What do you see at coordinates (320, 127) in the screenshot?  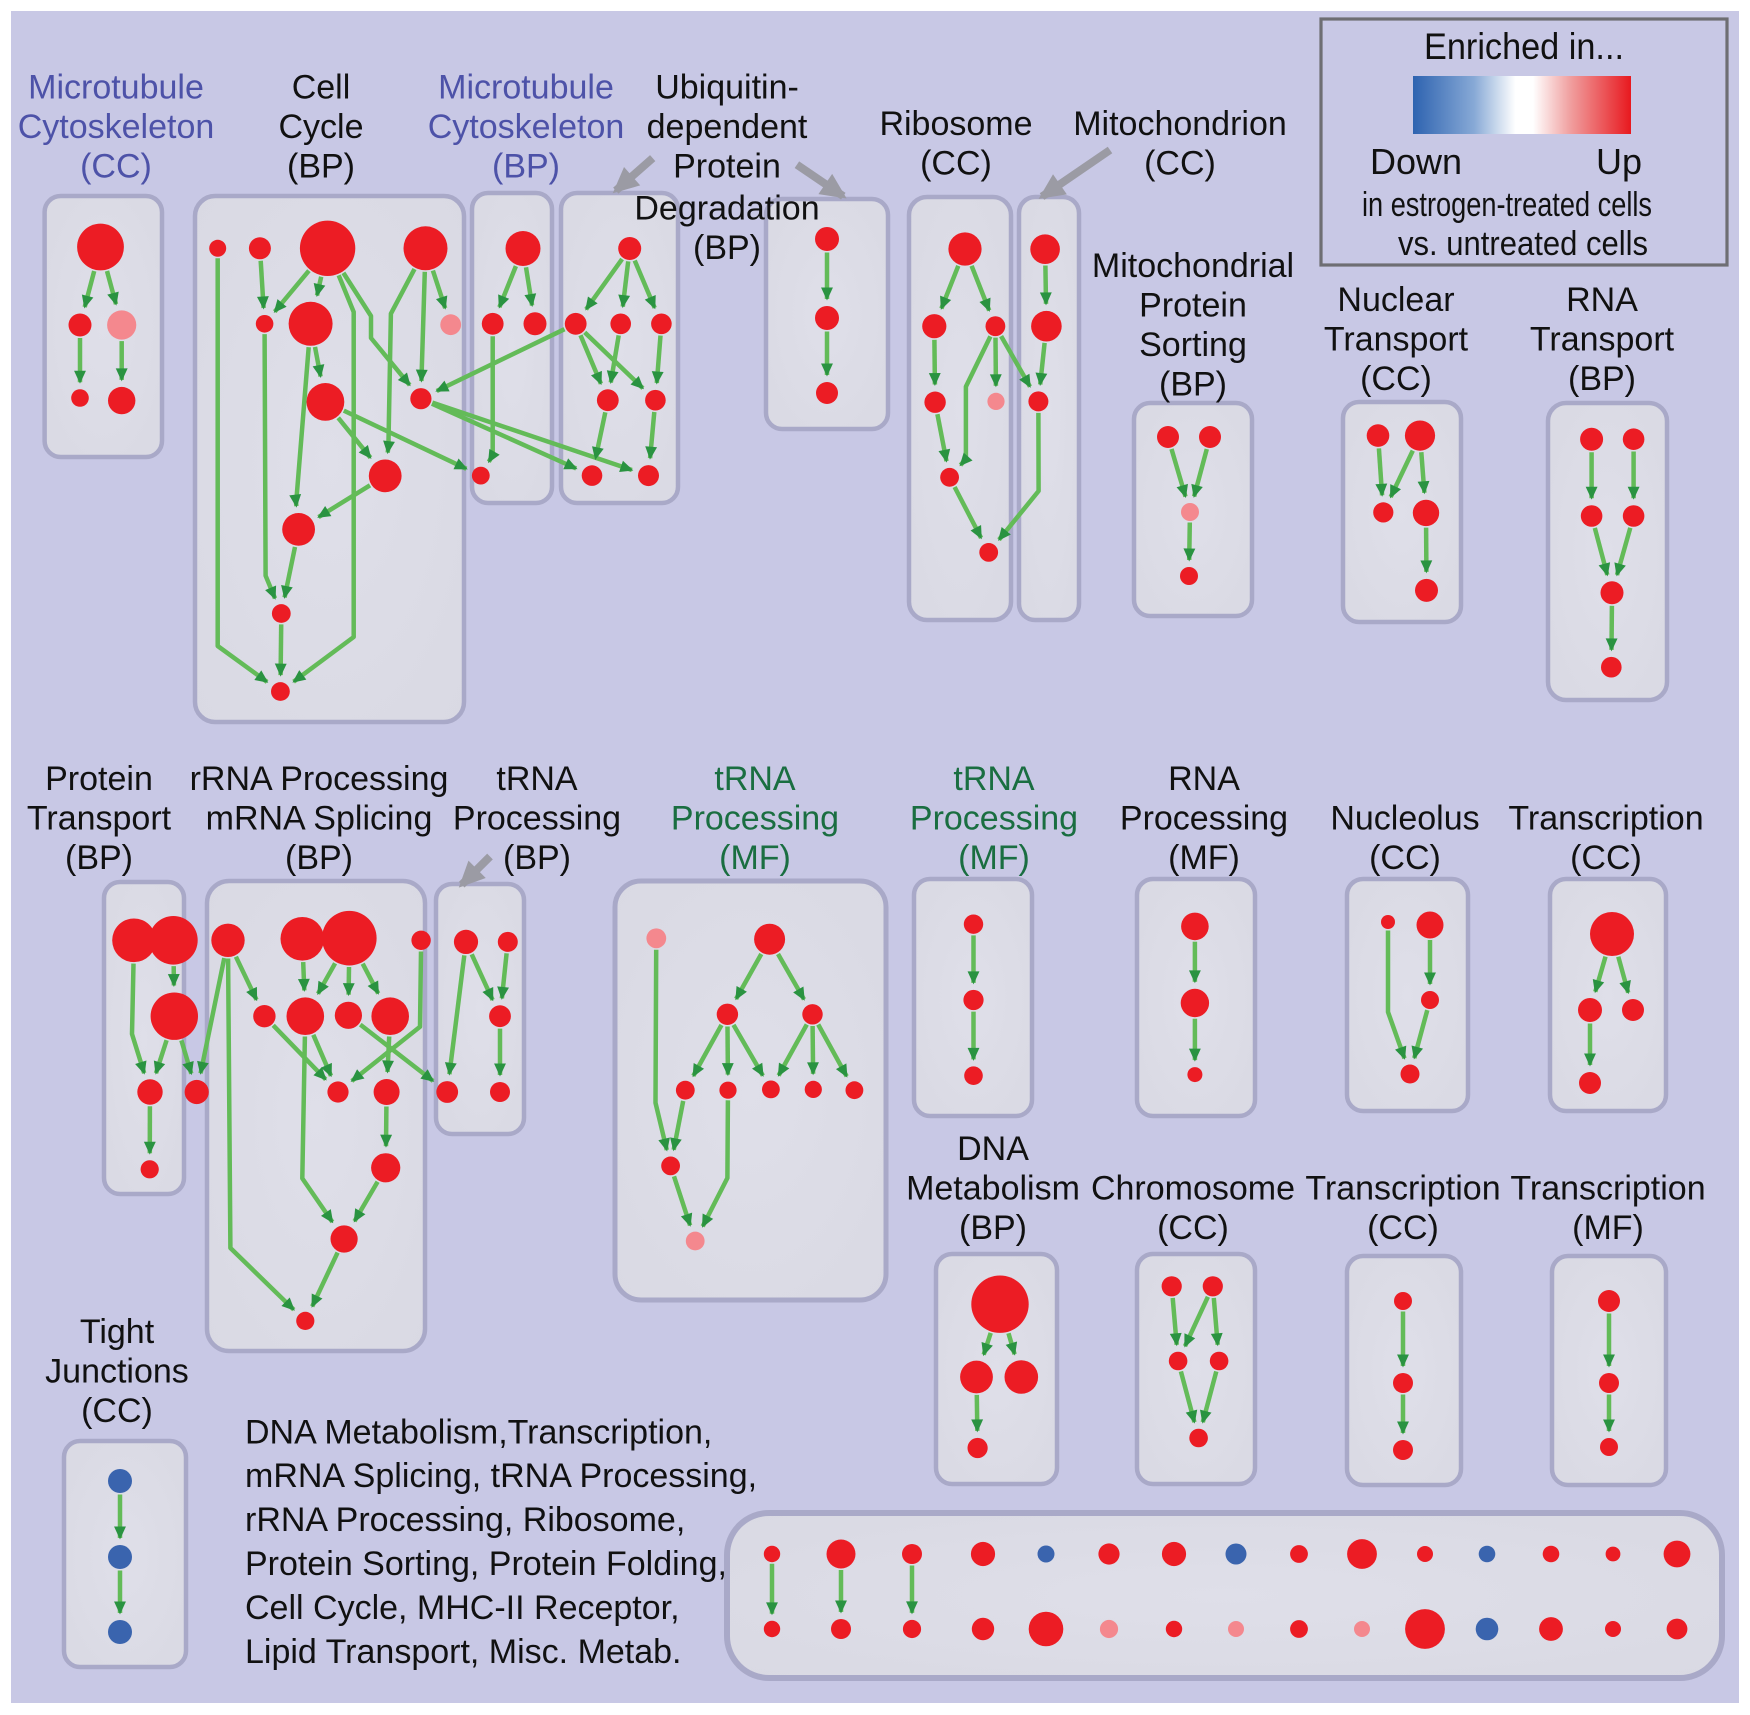 I see `svg-text: Cycle` at bounding box center [320, 127].